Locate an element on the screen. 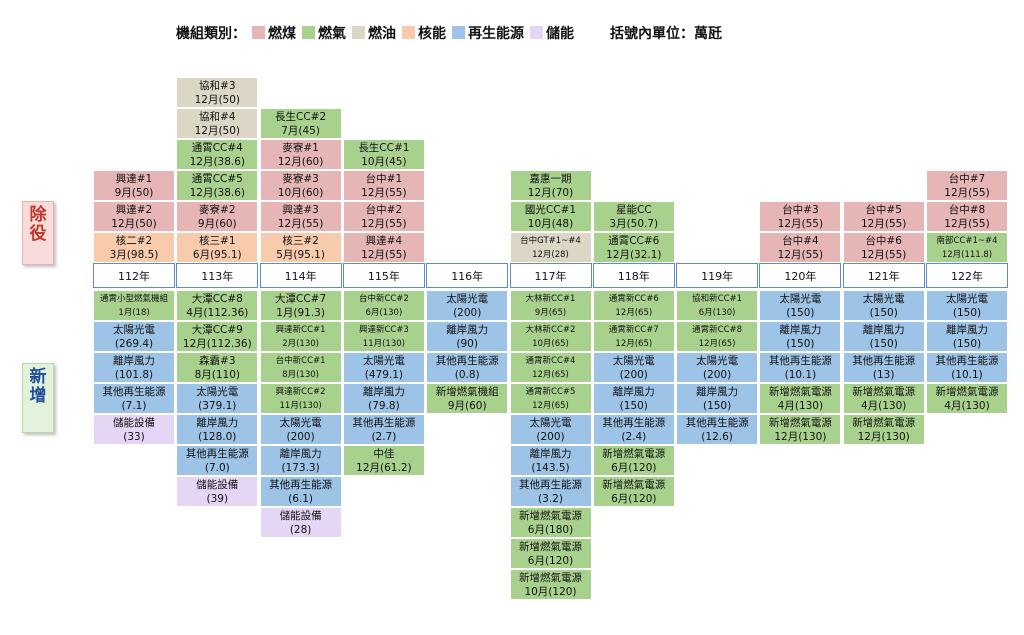  added-unit-cell: 新增燃氣電源 12月(130) is located at coordinates (800, 429).